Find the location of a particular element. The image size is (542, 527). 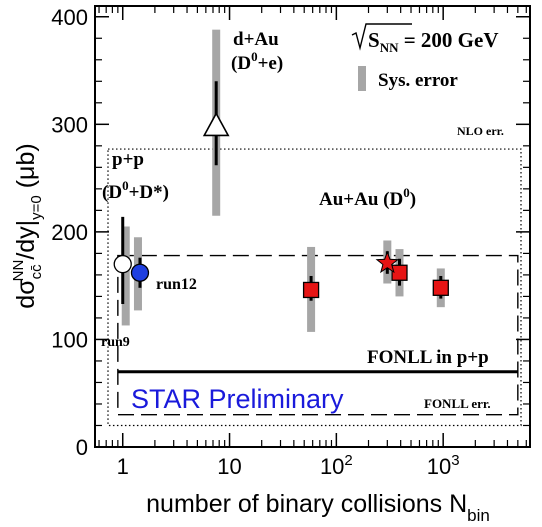

auau-label: Au+Au (D0) is located at coordinates (367, 197).